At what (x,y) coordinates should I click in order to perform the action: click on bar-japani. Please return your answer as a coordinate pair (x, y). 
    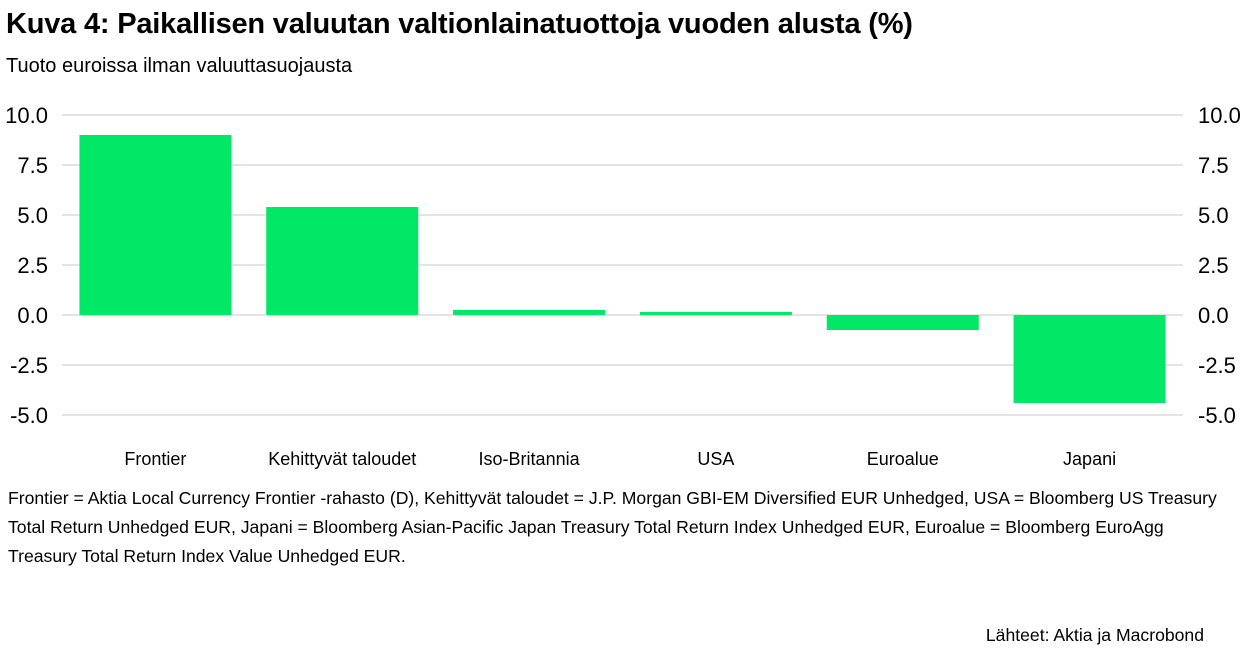
    Looking at the image, I should click on (1089, 359).